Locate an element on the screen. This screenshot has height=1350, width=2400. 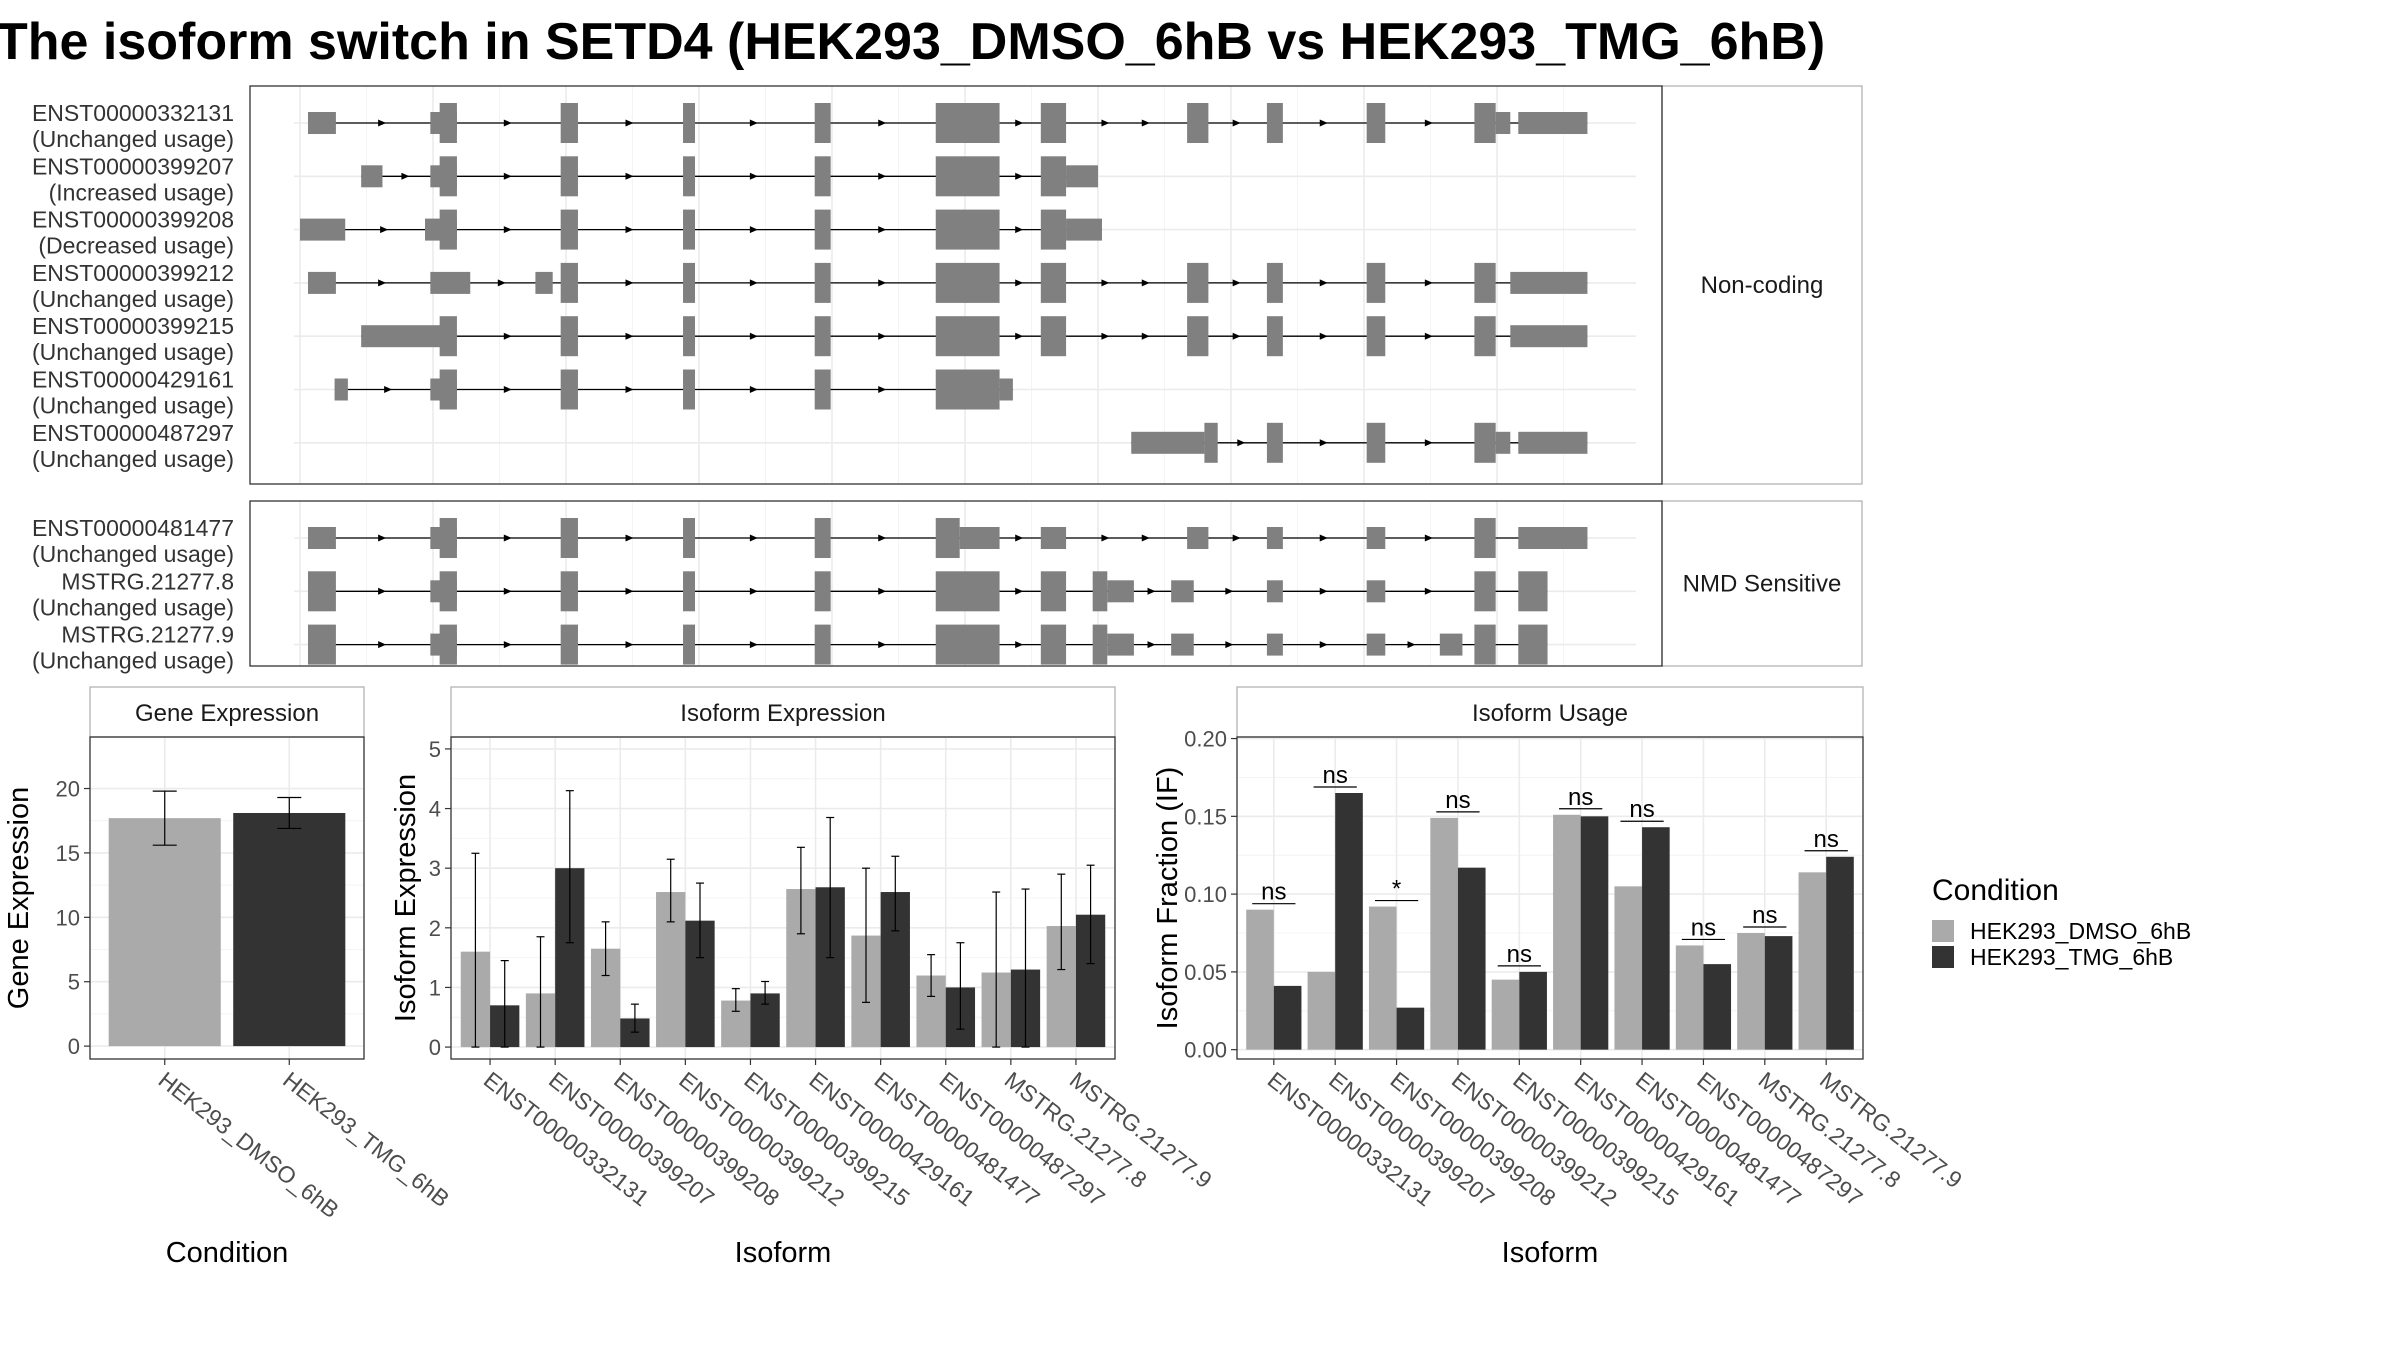
x-axis-title: Condition is located at coordinates (227, 1253).